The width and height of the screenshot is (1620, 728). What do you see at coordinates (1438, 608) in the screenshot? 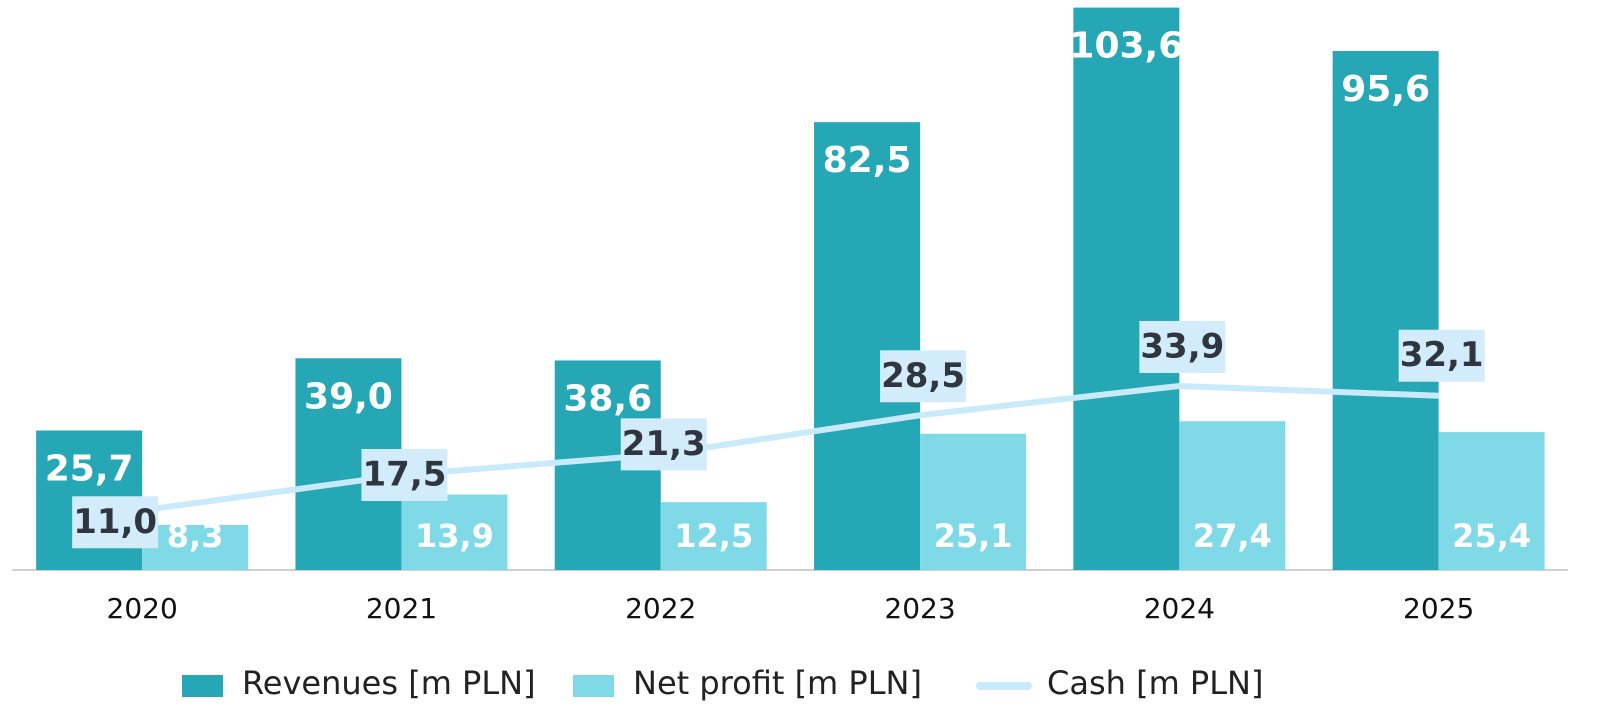
I see `x-tick-label: 2025` at bounding box center [1438, 608].